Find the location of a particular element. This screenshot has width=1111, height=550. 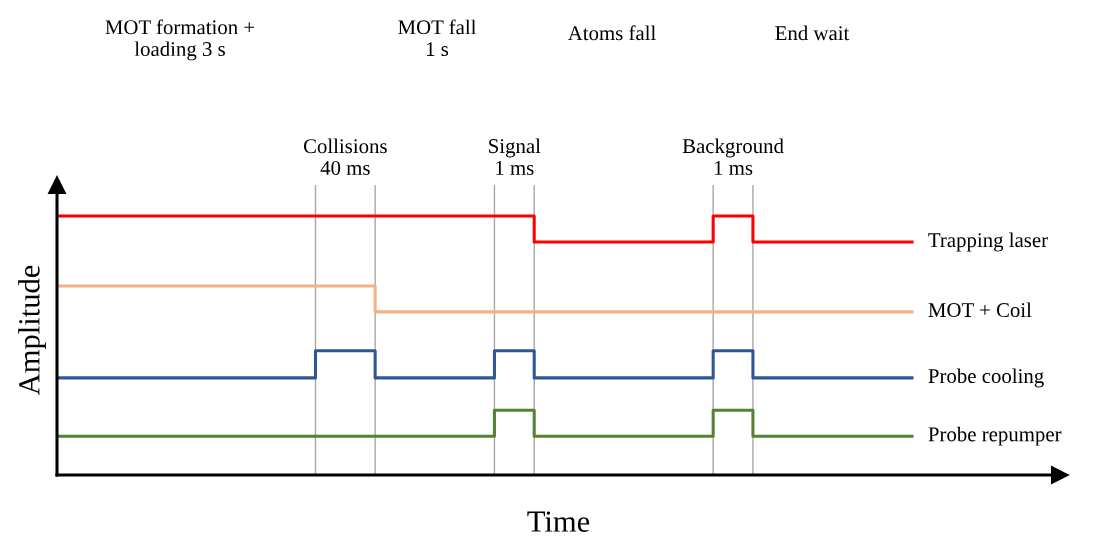

series-label: Probe repumper is located at coordinates (995, 436).